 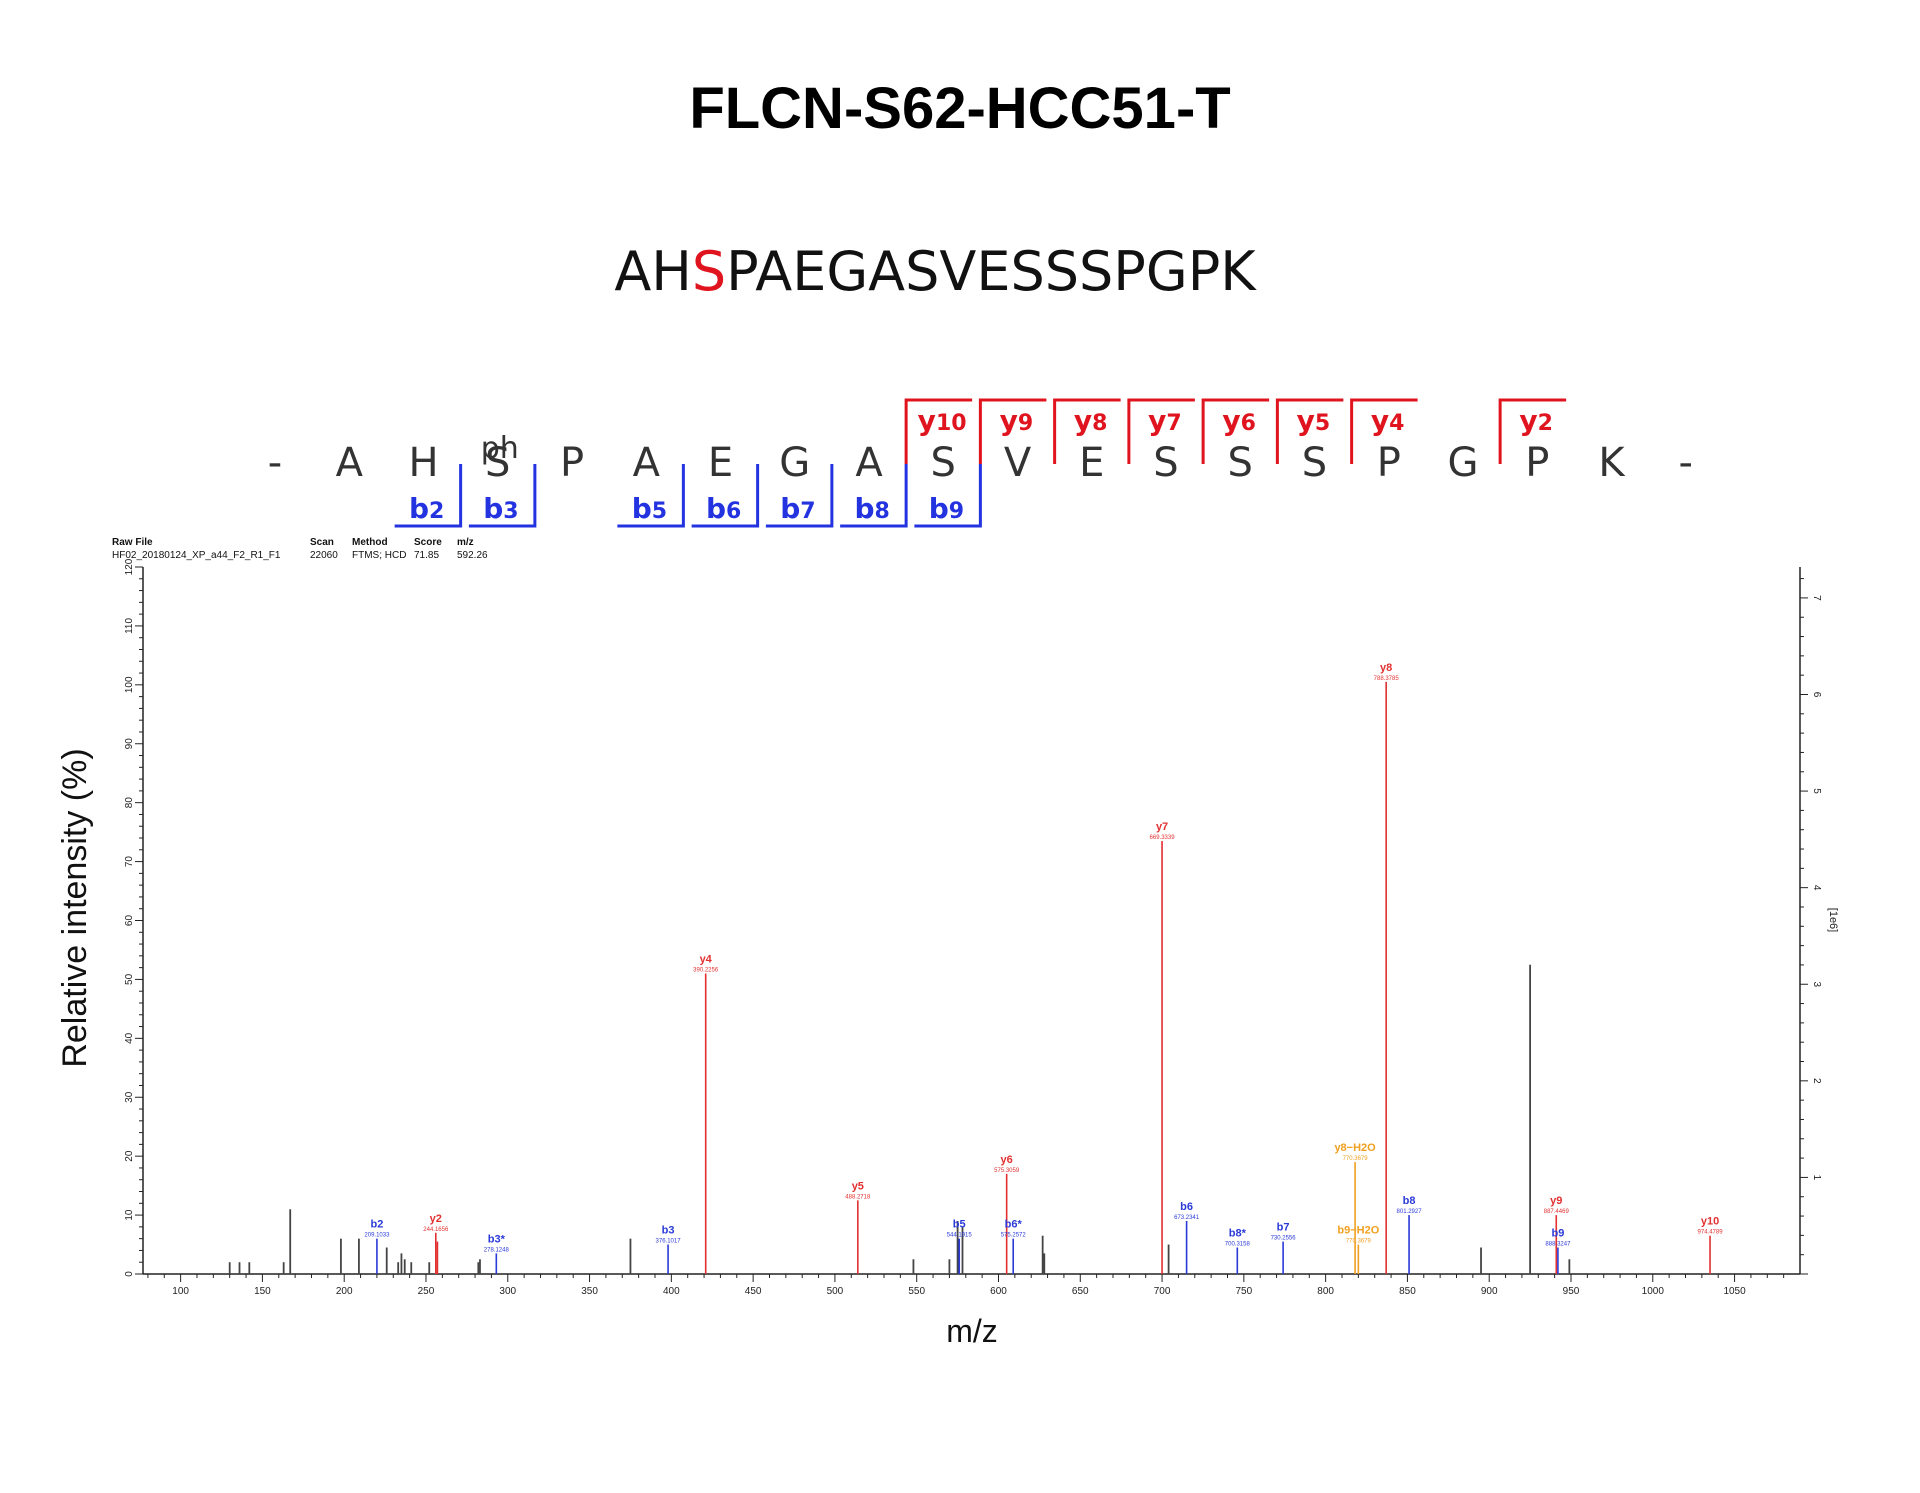 What do you see at coordinates (129, 921) in the screenshot?
I see `y-tick-label: 60` at bounding box center [129, 921].